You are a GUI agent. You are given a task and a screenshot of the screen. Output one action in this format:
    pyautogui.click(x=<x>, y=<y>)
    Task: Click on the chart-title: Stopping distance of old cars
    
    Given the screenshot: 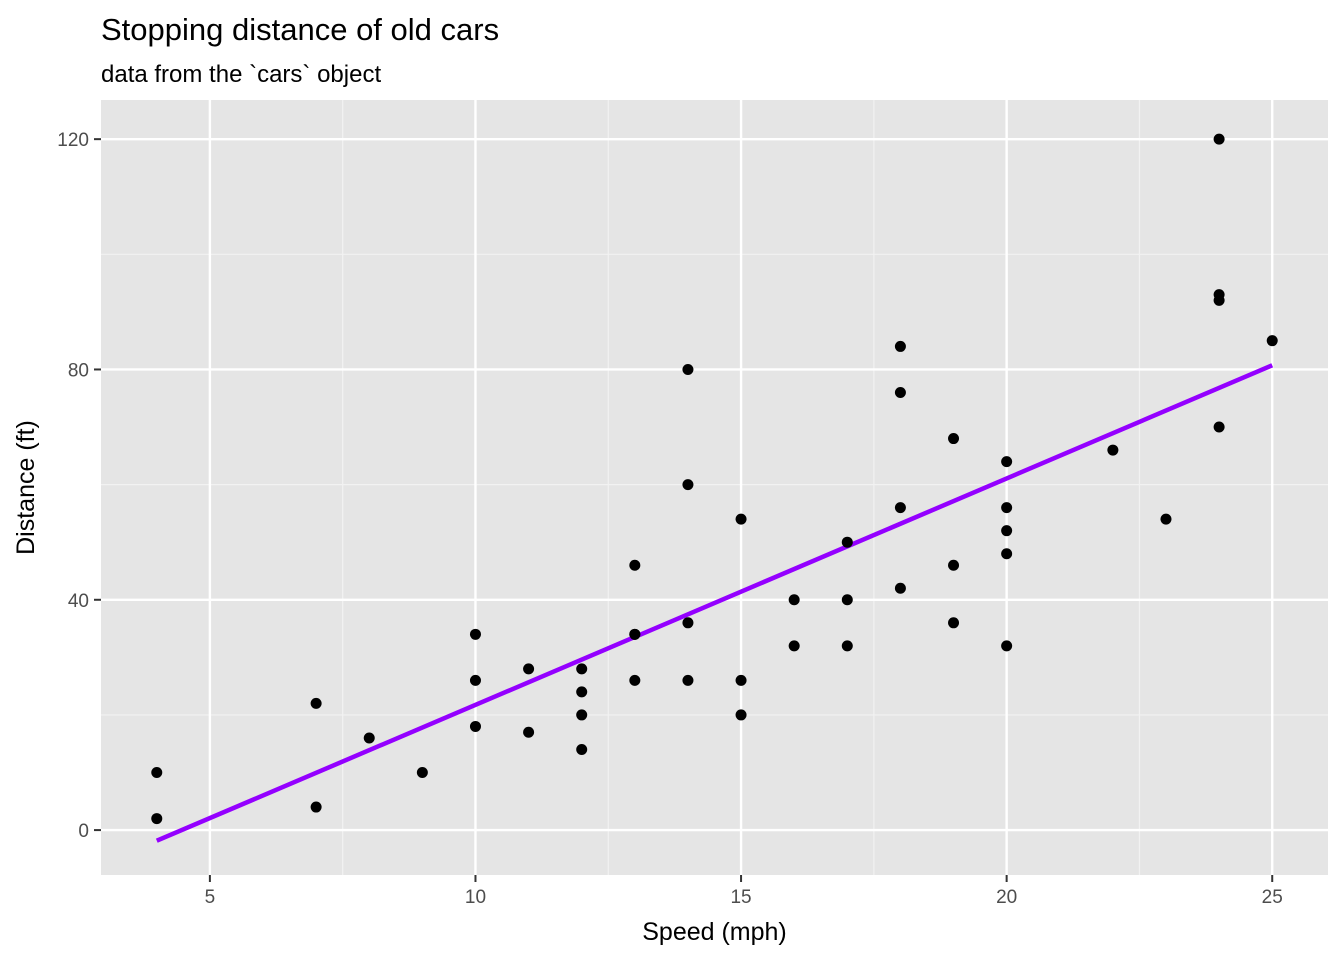 What is the action you would take?
    pyautogui.click(x=300, y=29)
    